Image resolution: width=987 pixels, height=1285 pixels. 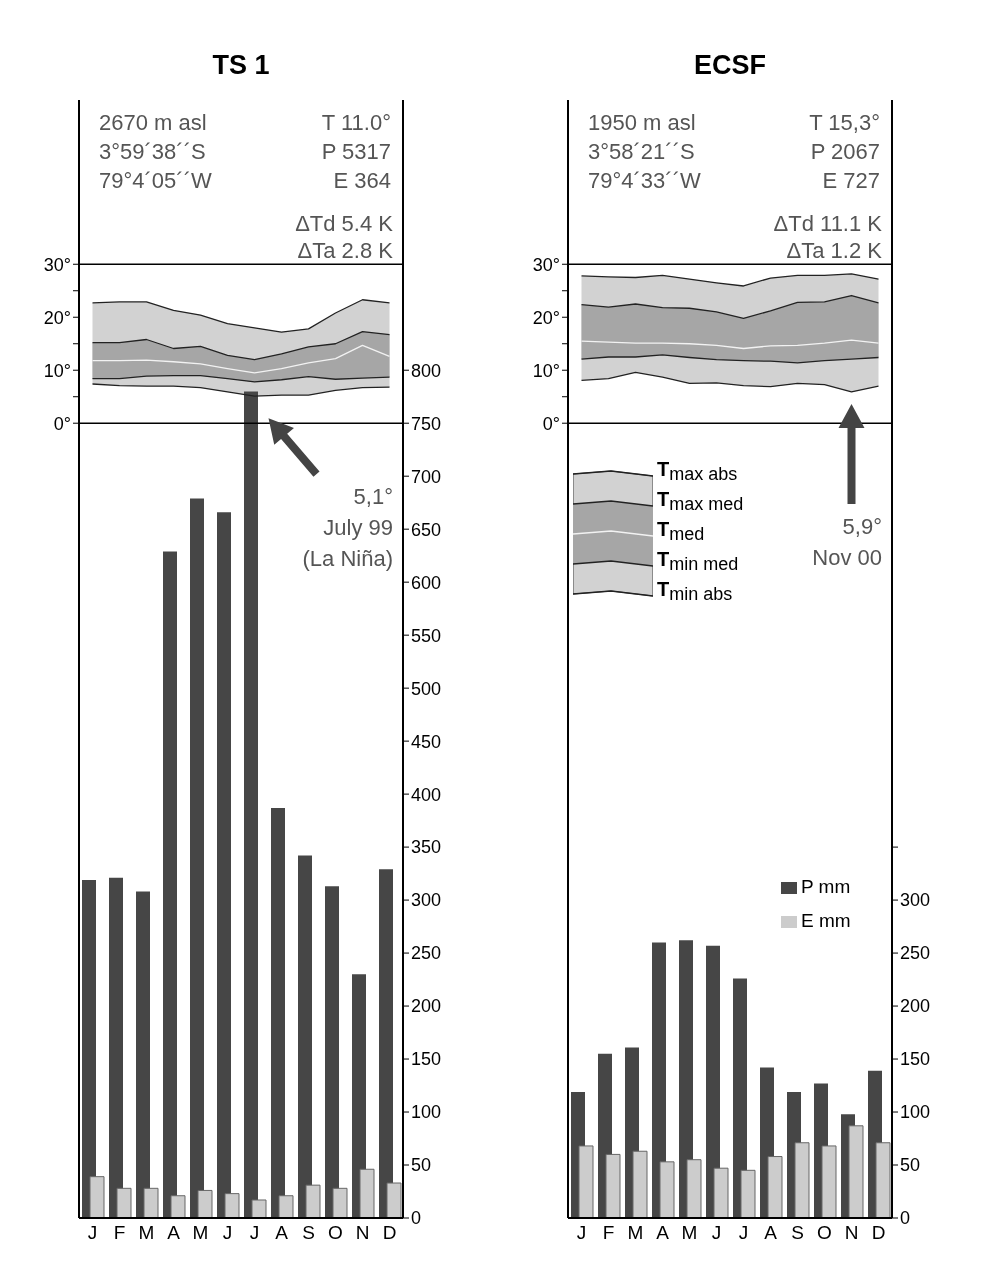 What do you see at coordinates (426, 1006) in the screenshot?
I see `y2-tick-label: 200` at bounding box center [426, 1006].